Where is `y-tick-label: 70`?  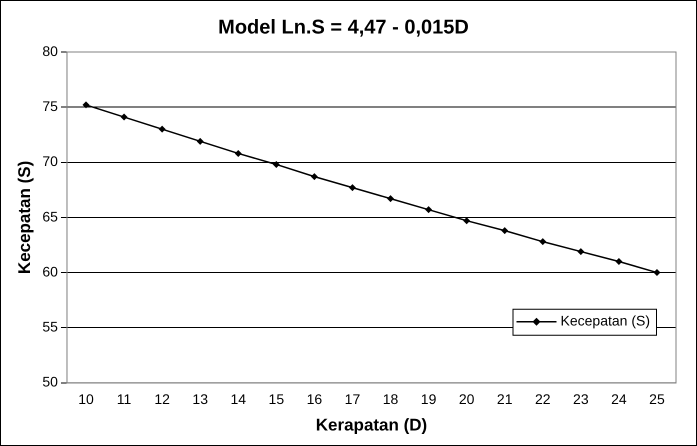 y-tick-label: 70 is located at coordinates (50, 161).